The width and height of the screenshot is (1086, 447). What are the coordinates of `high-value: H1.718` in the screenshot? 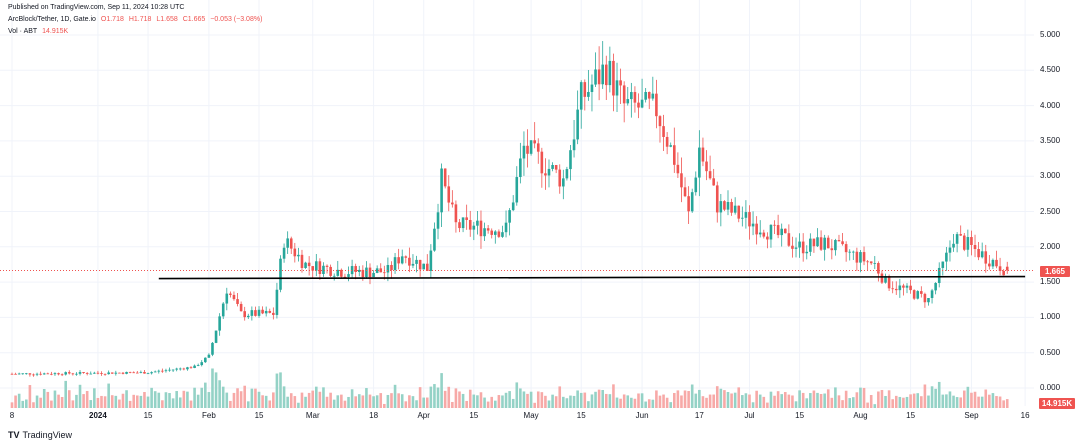 It's located at (140, 19).